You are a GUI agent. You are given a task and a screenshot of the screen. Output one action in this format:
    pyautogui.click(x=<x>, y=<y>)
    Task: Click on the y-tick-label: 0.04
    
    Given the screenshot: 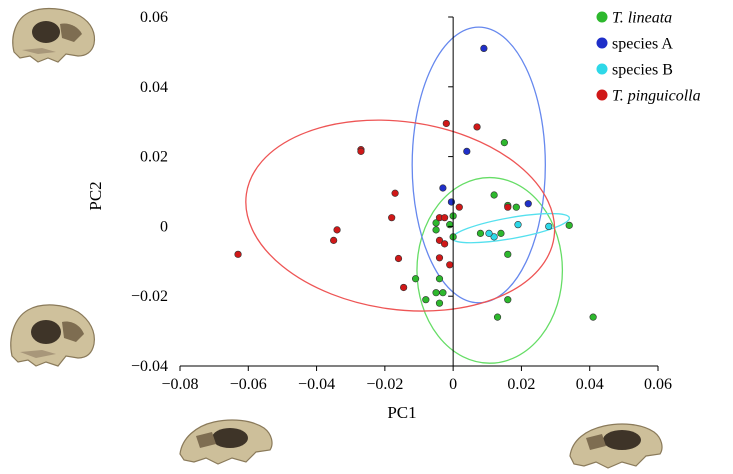 What is the action you would take?
    pyautogui.click(x=154, y=87)
    